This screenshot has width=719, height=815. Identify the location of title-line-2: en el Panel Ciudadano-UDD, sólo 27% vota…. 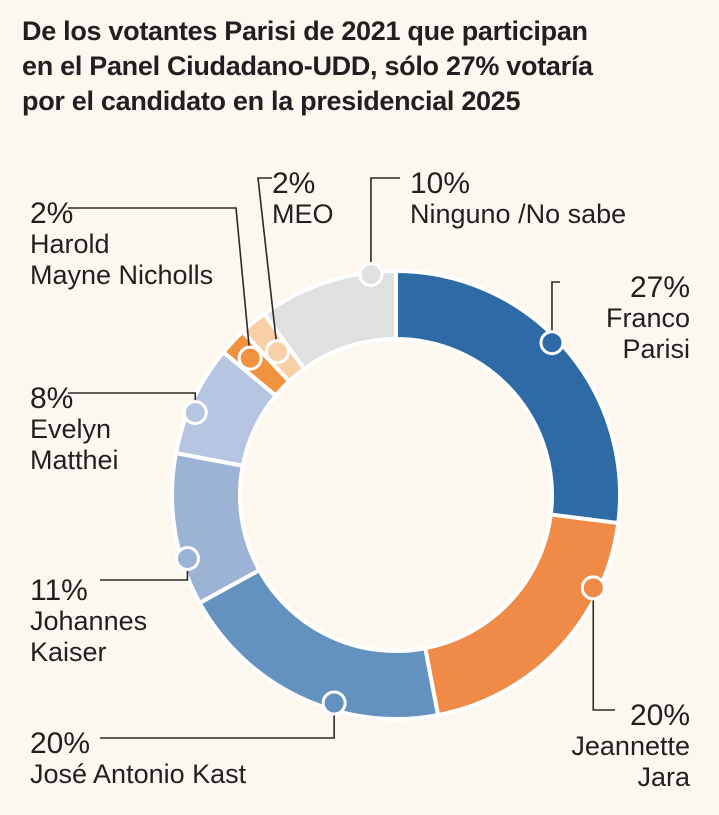
(307, 66).